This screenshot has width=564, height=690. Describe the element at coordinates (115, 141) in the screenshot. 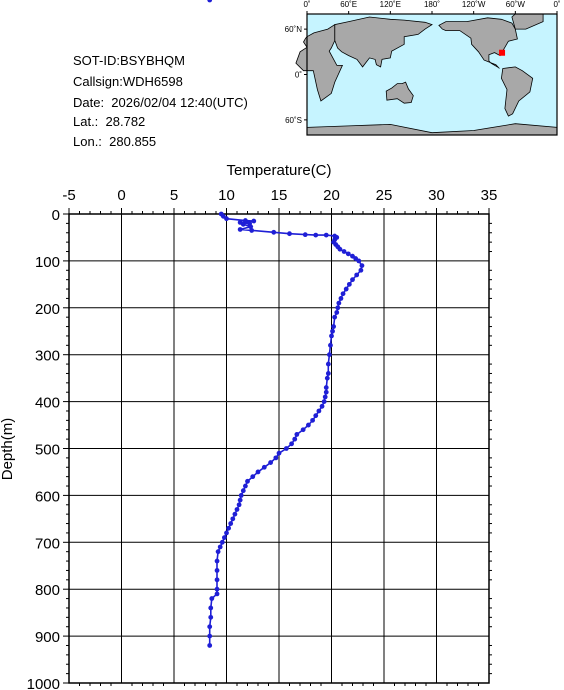

I see `longitude-label: Lon.: 280.855` at that location.